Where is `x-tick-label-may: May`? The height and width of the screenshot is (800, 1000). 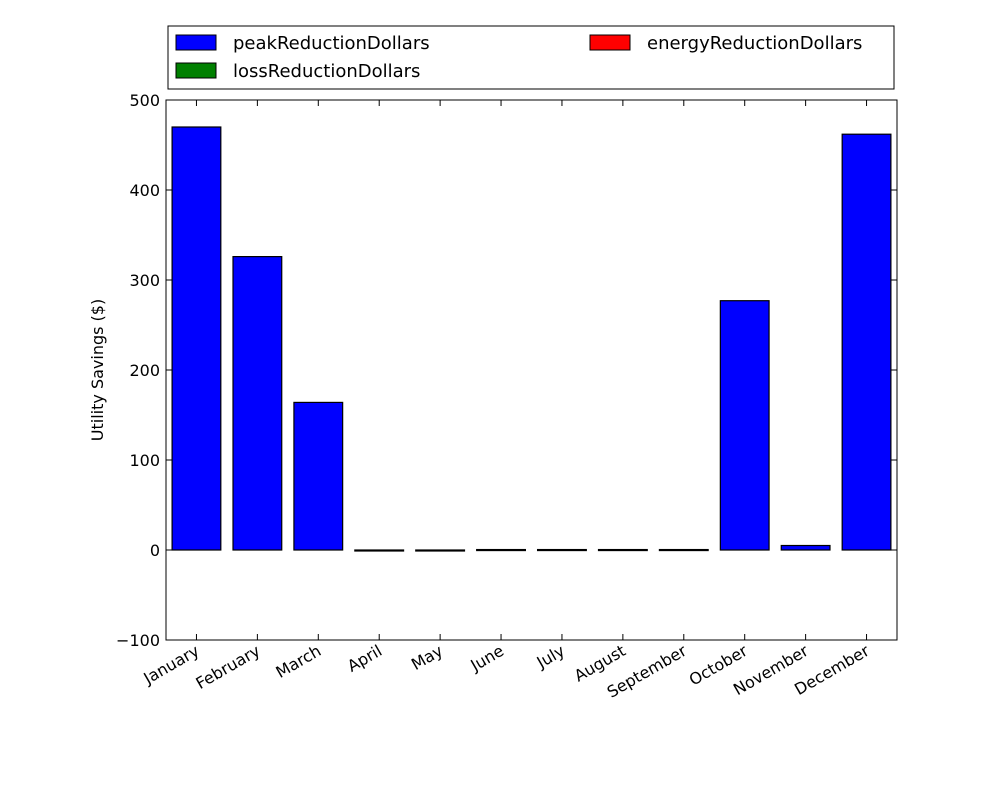 x-tick-label-may: May is located at coordinates (427, 657).